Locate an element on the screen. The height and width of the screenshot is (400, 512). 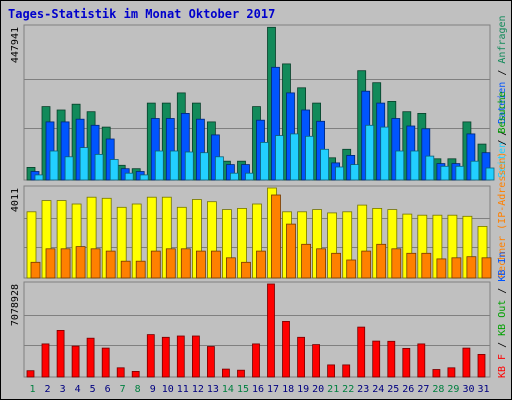
y-max-label-middle: 4011 is located at coordinates (15, 200).